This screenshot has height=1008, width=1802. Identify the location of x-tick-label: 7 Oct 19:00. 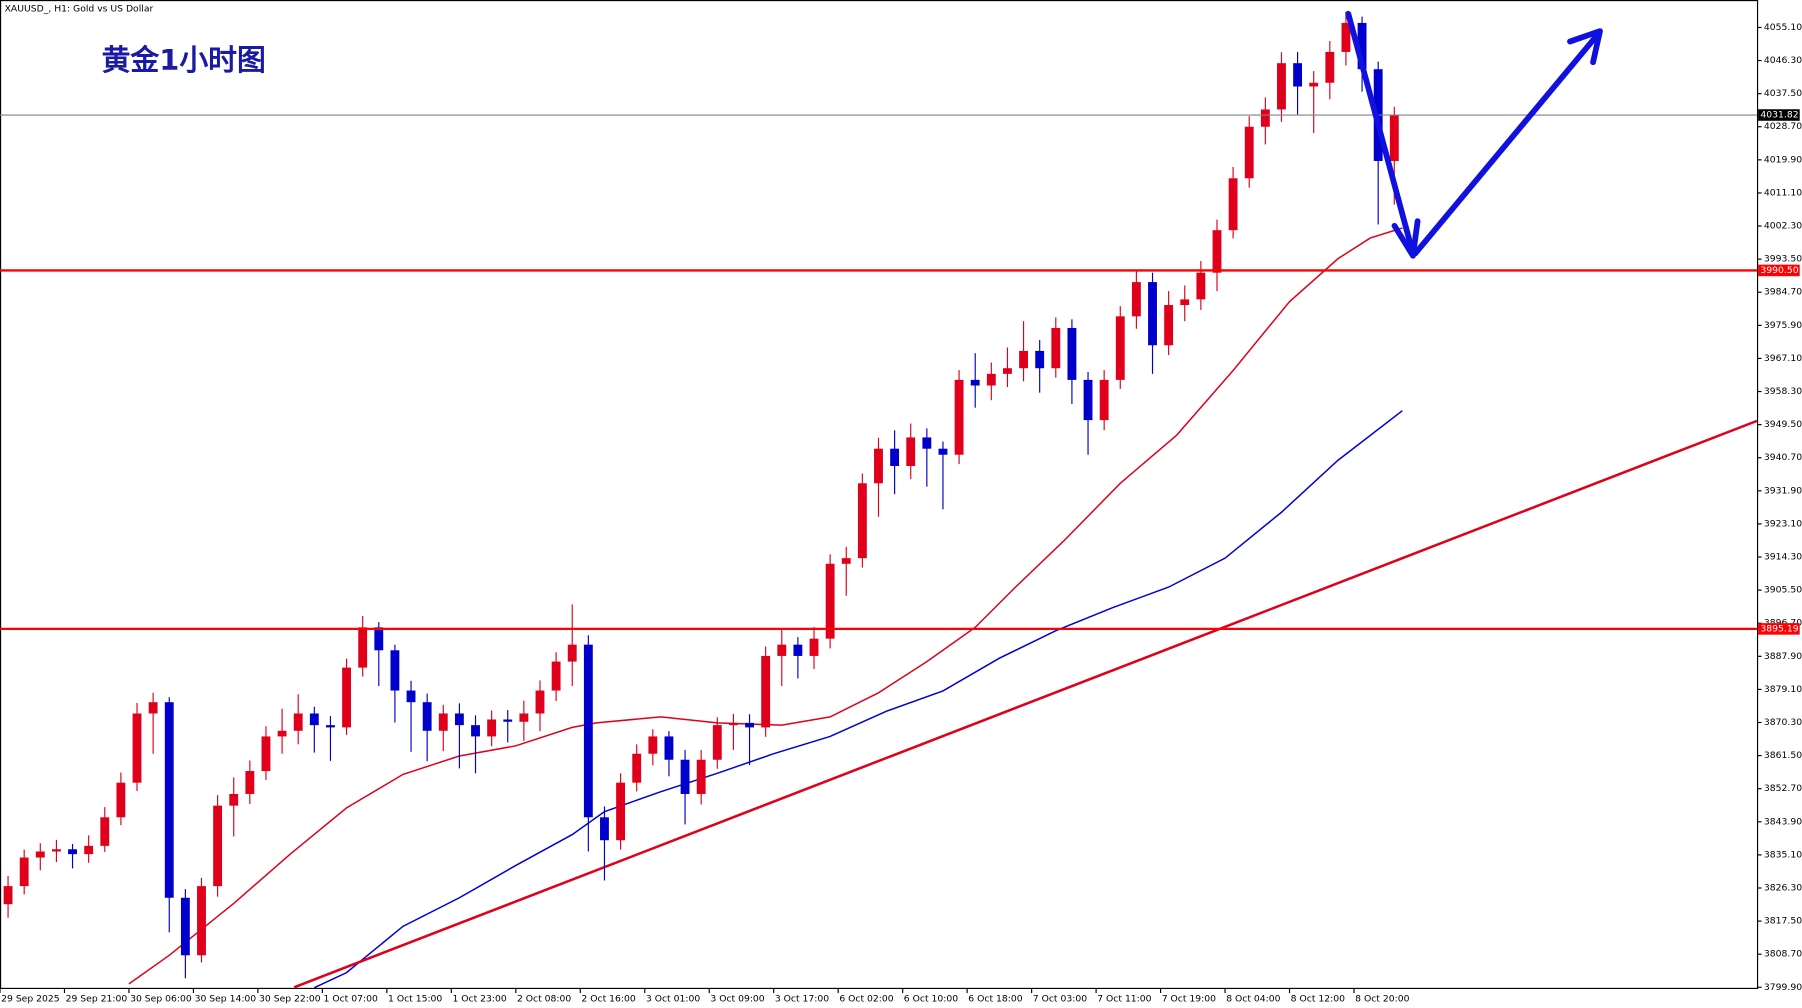
(1189, 998).